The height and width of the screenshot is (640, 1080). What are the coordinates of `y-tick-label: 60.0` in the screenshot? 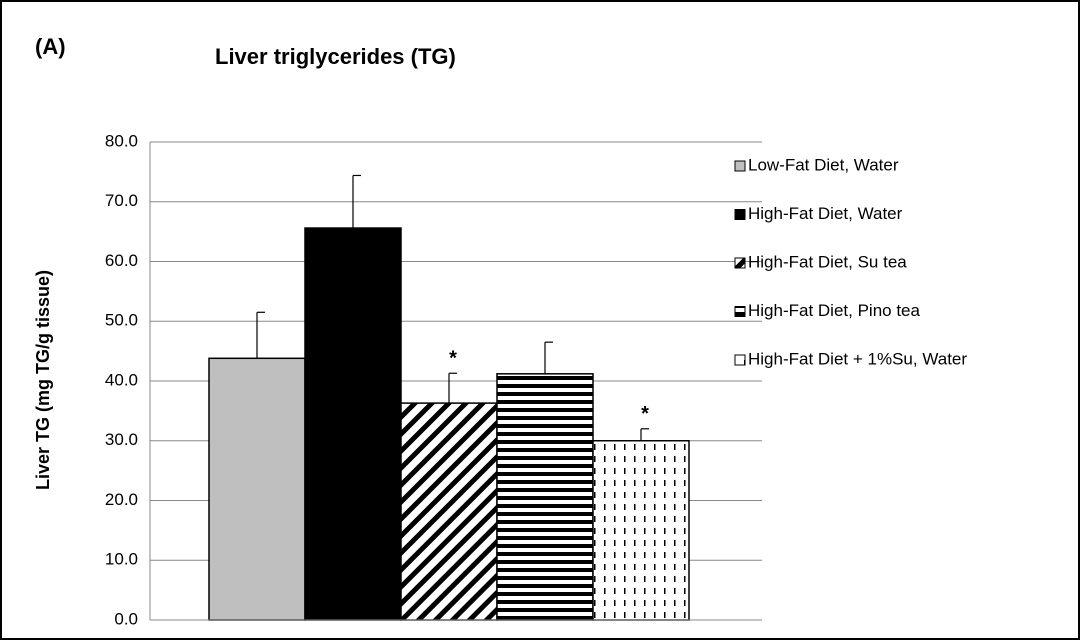 It's located at (121, 260).